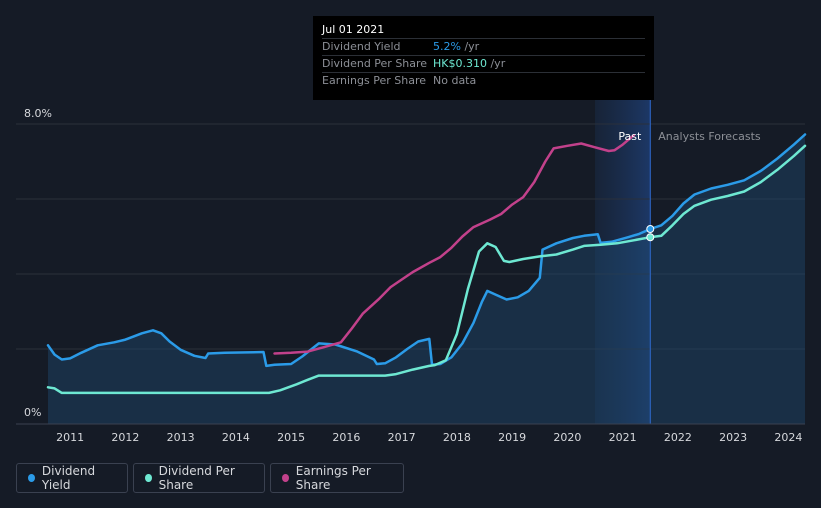 Image resolution: width=821 pixels, height=508 pixels. I want to click on tooltip-value: 5.2%, so click(447, 46).